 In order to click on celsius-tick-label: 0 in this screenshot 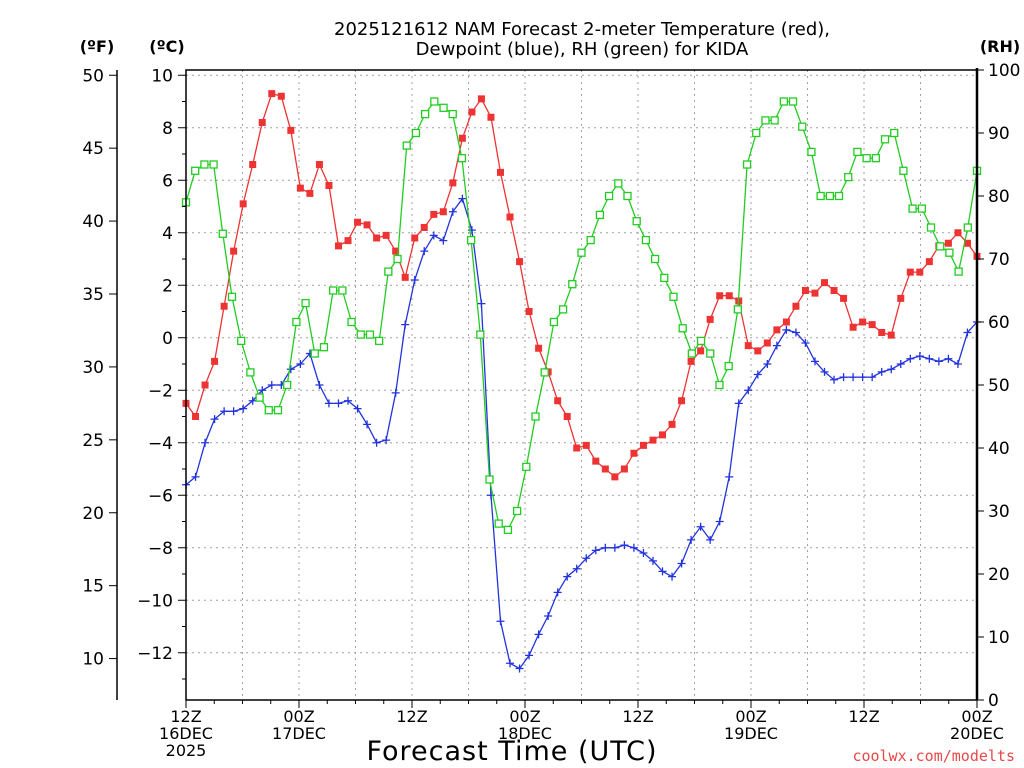, I will do `click(167, 339)`.